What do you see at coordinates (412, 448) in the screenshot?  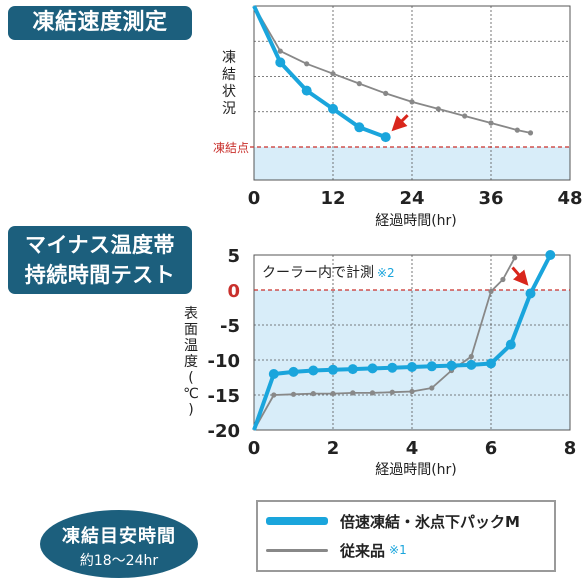 I see `chart2-xtick-4: 4` at bounding box center [412, 448].